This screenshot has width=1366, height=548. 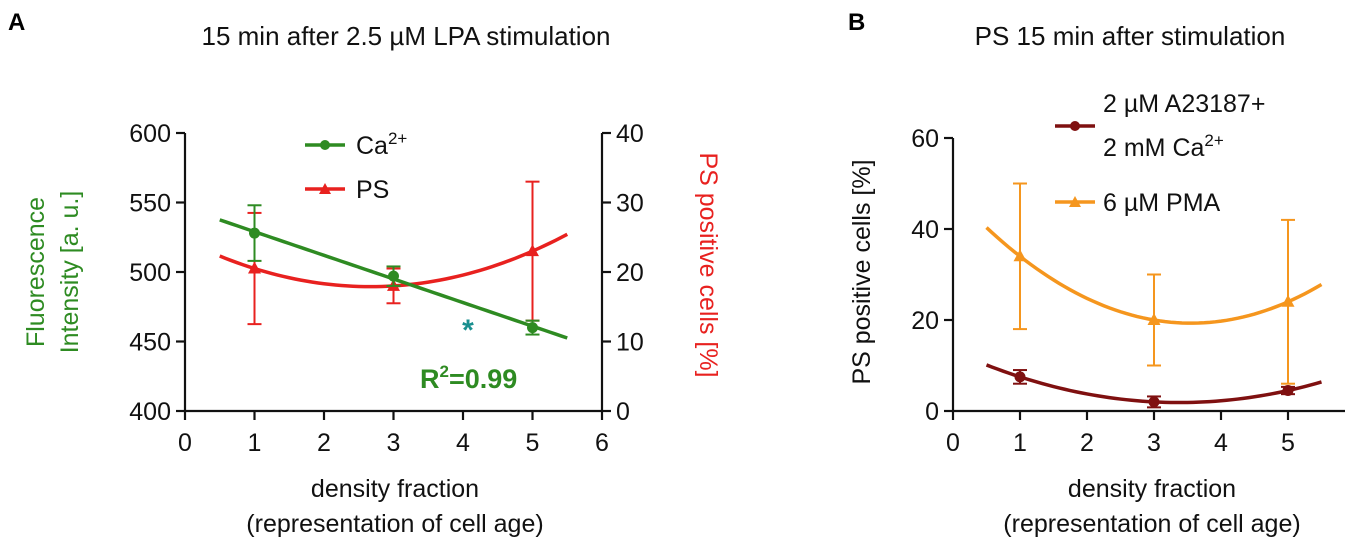 I want to click on panel-b-xlabel-line2: (representation of cell age), so click(x=1151, y=524).